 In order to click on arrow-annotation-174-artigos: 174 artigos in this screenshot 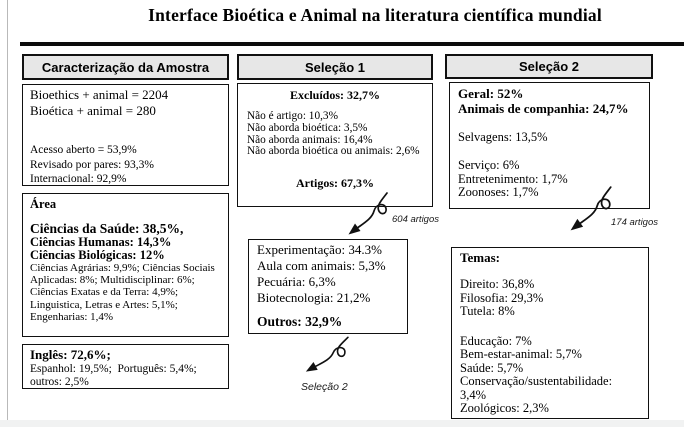, I will do `click(635, 222)`.